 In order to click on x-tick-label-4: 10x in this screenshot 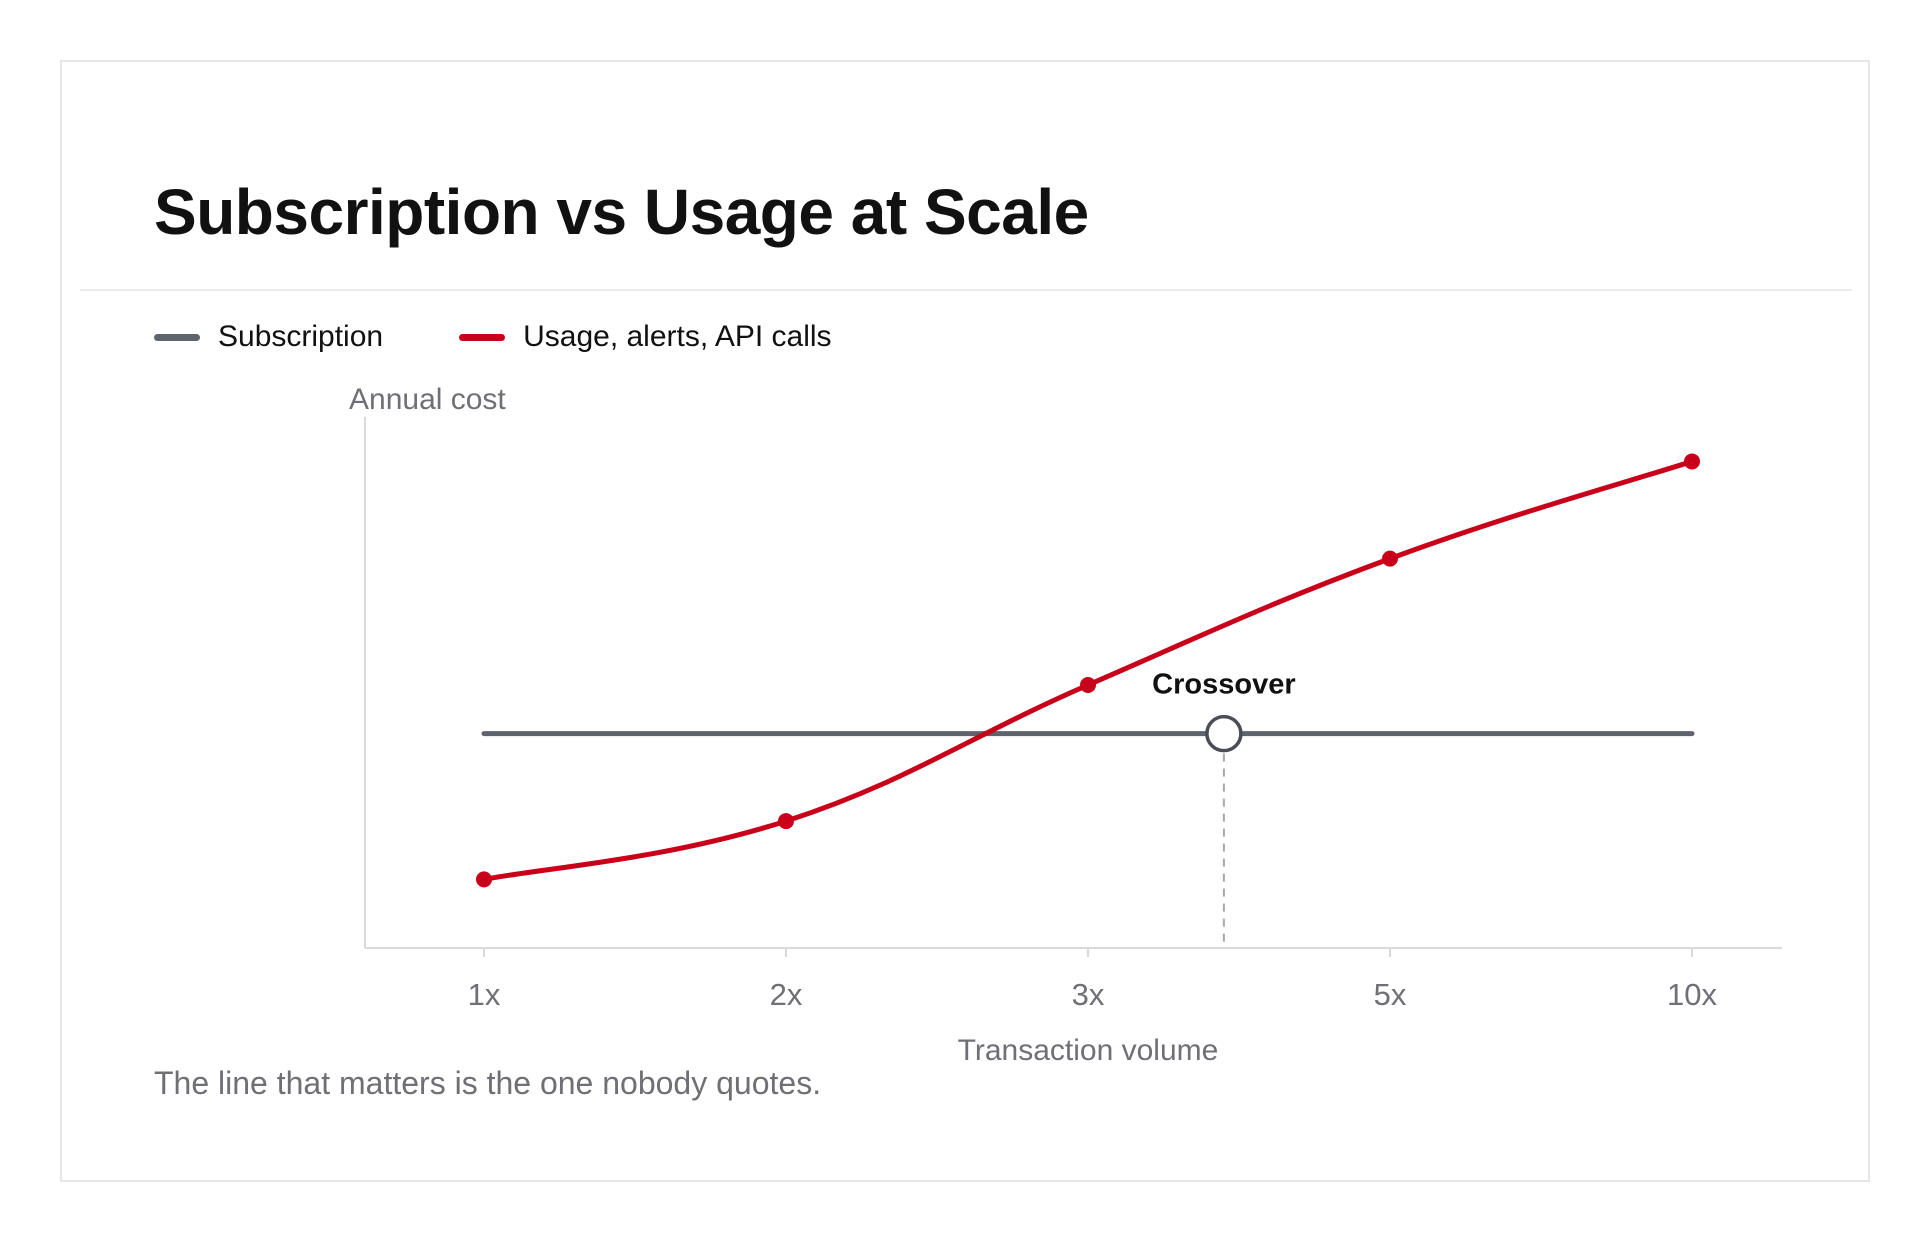, I will do `click(1692, 994)`.